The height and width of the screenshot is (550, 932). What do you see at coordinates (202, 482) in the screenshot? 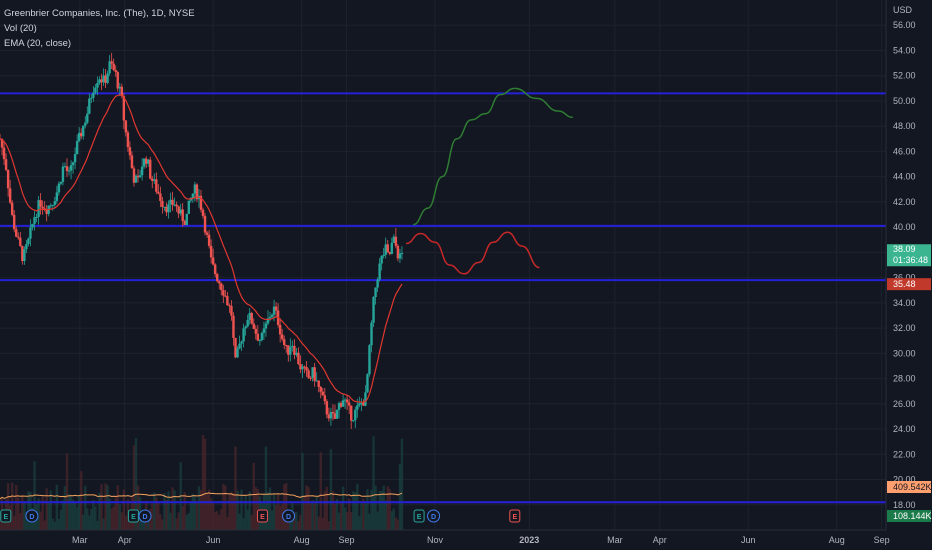
I see `volume-bars` at bounding box center [202, 482].